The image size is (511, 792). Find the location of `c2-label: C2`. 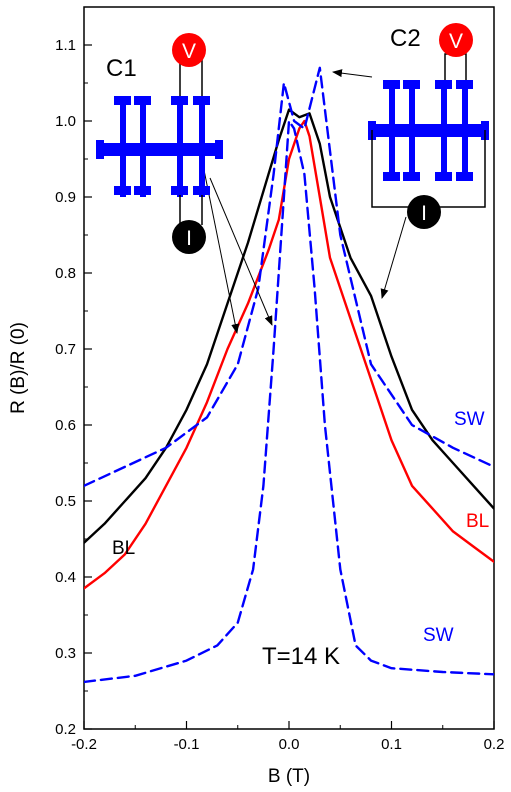

c2-label: C2 is located at coordinates (405, 38).